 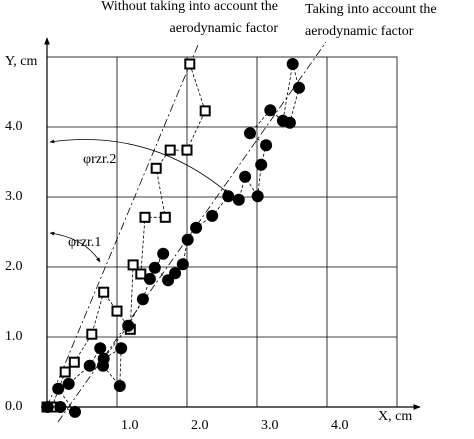 What do you see at coordinates (130, 425) in the screenshot?
I see `x-tick-label: 1.0` at bounding box center [130, 425].